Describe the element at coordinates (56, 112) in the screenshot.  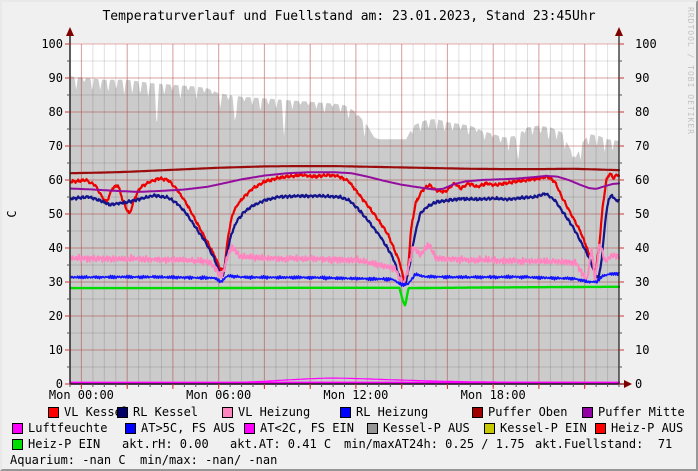
I see `y-tick-label-left: 80` at that location.